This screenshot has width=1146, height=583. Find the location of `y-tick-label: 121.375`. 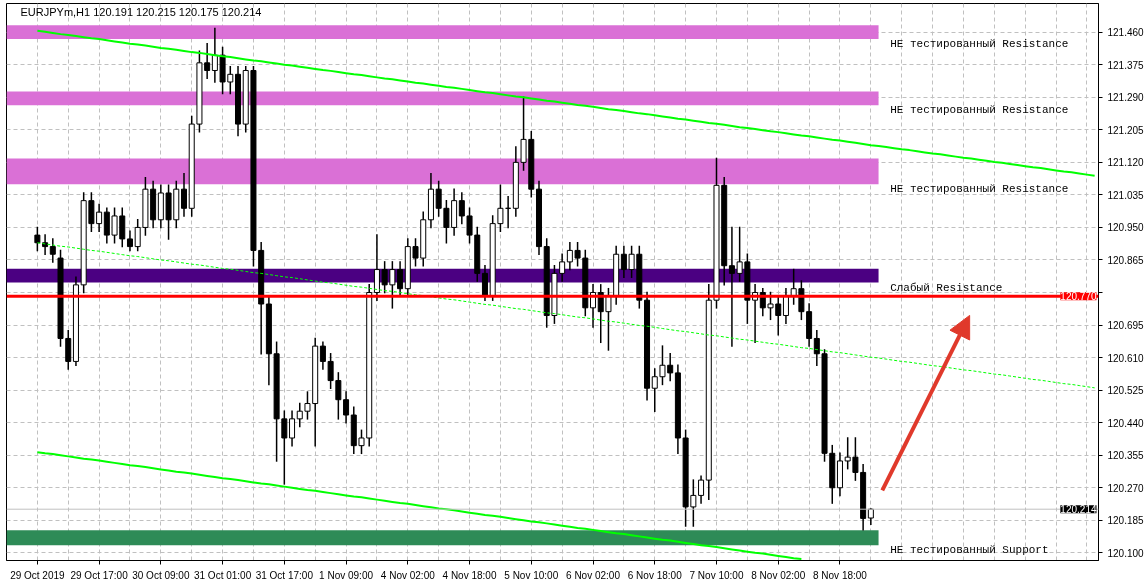

y-tick-label: 121.375 is located at coordinates (1126, 65).